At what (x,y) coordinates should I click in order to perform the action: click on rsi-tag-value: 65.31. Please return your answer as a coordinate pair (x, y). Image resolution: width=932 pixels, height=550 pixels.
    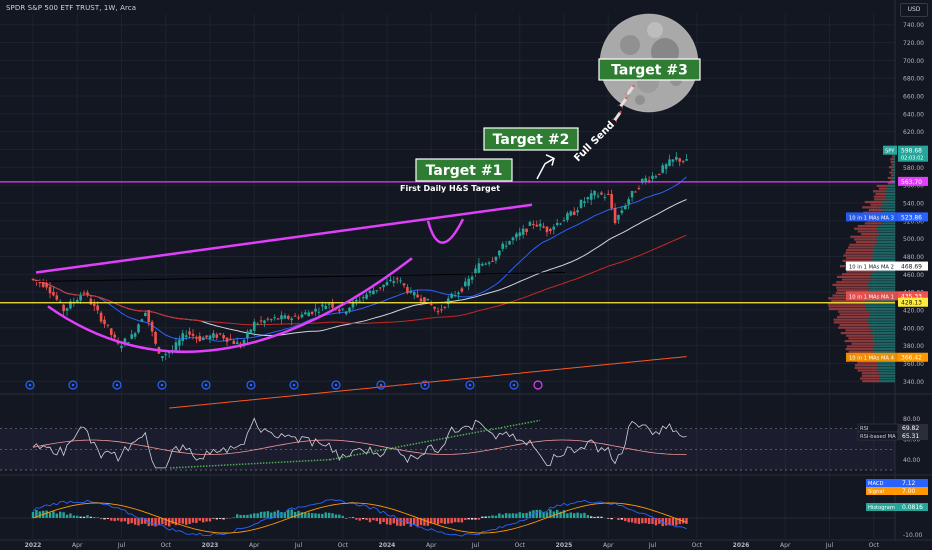
    Looking at the image, I should click on (910, 436).